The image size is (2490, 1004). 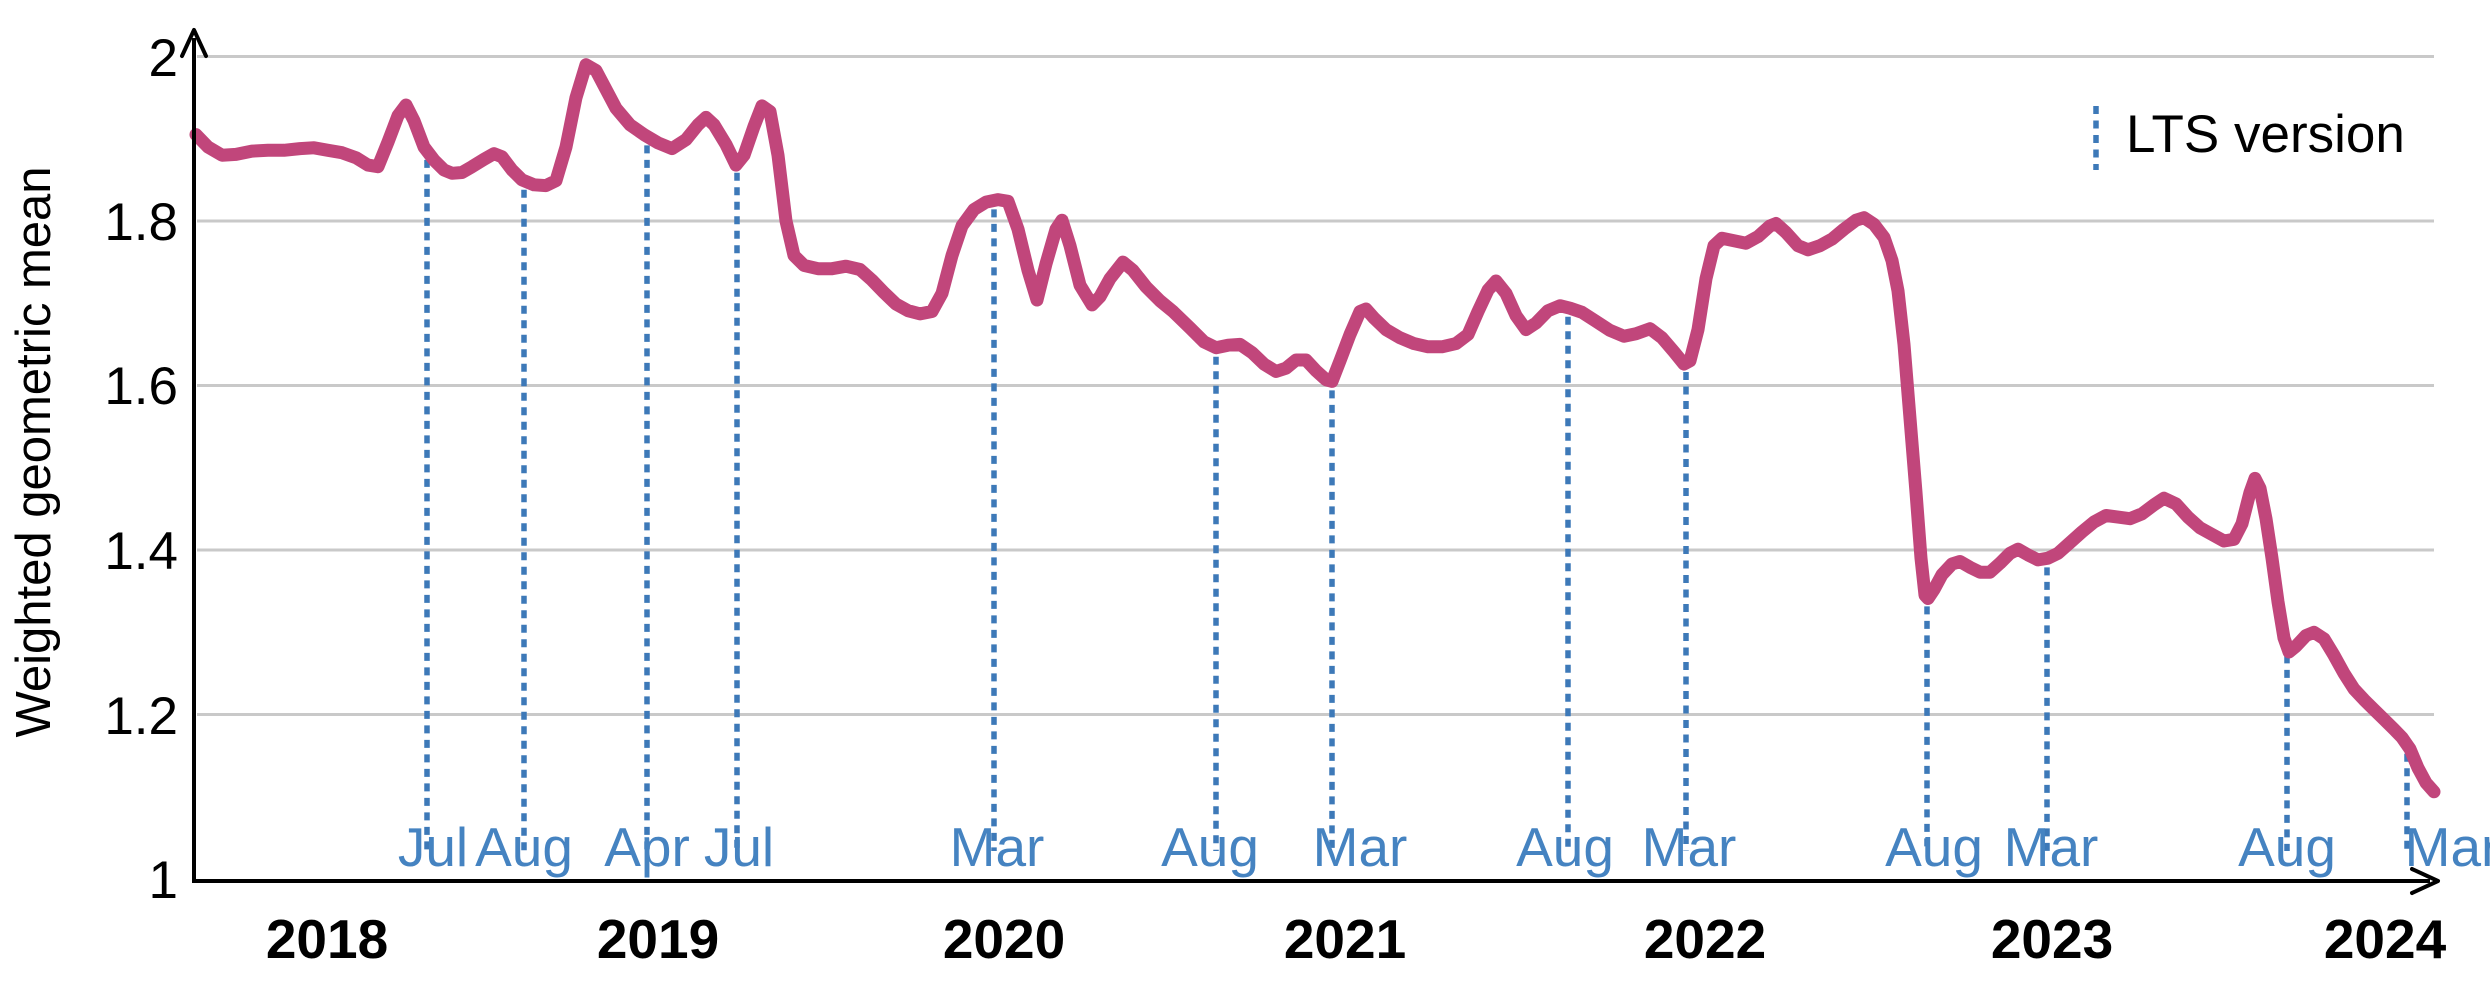 What do you see at coordinates (2425, 881) in the screenshot?
I see `x-axis-arrow-icon` at bounding box center [2425, 881].